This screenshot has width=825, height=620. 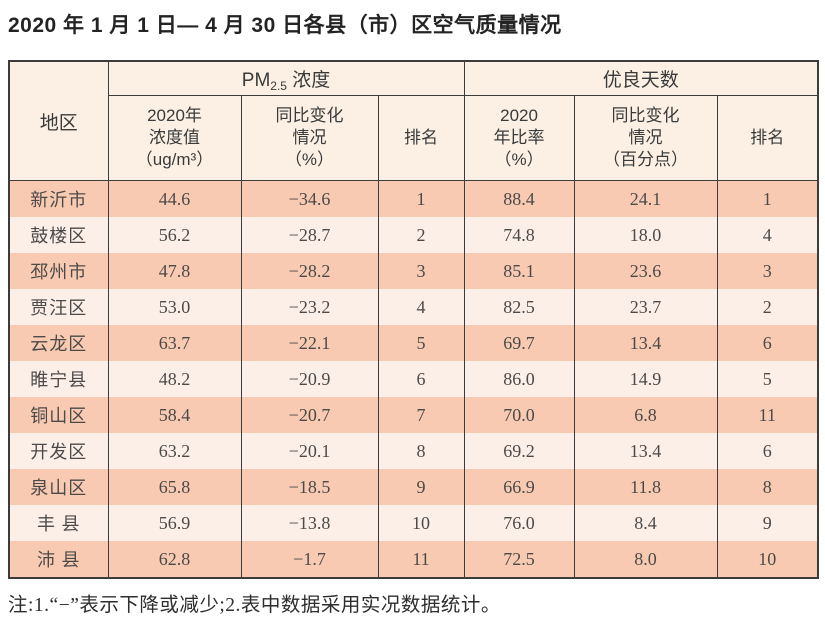 I want to click on pm-change-cell: −22.1, so click(x=309, y=343).